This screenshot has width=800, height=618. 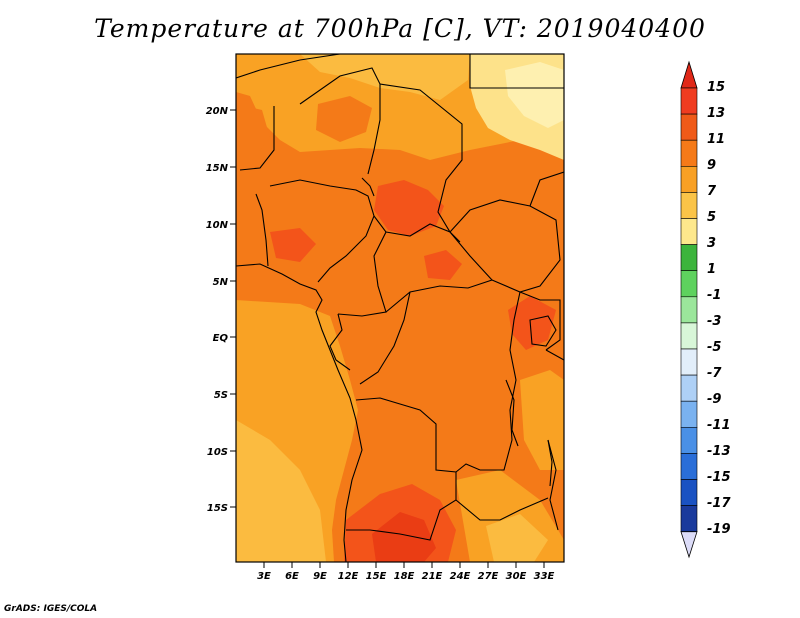 What do you see at coordinates (716, 87) in the screenshot?
I see `colorbar-label: 15` at bounding box center [716, 87].